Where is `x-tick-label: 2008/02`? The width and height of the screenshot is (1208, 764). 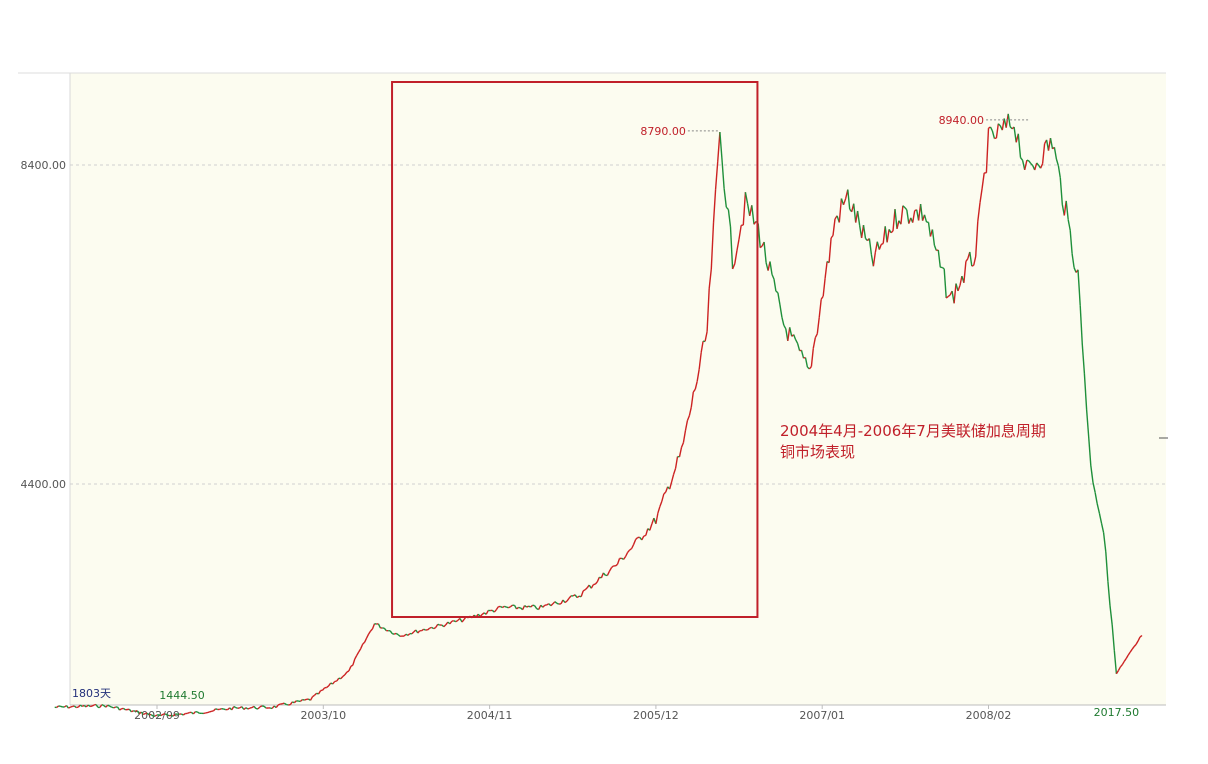
x-tick-label: 2008/02 is located at coordinates (989, 715).